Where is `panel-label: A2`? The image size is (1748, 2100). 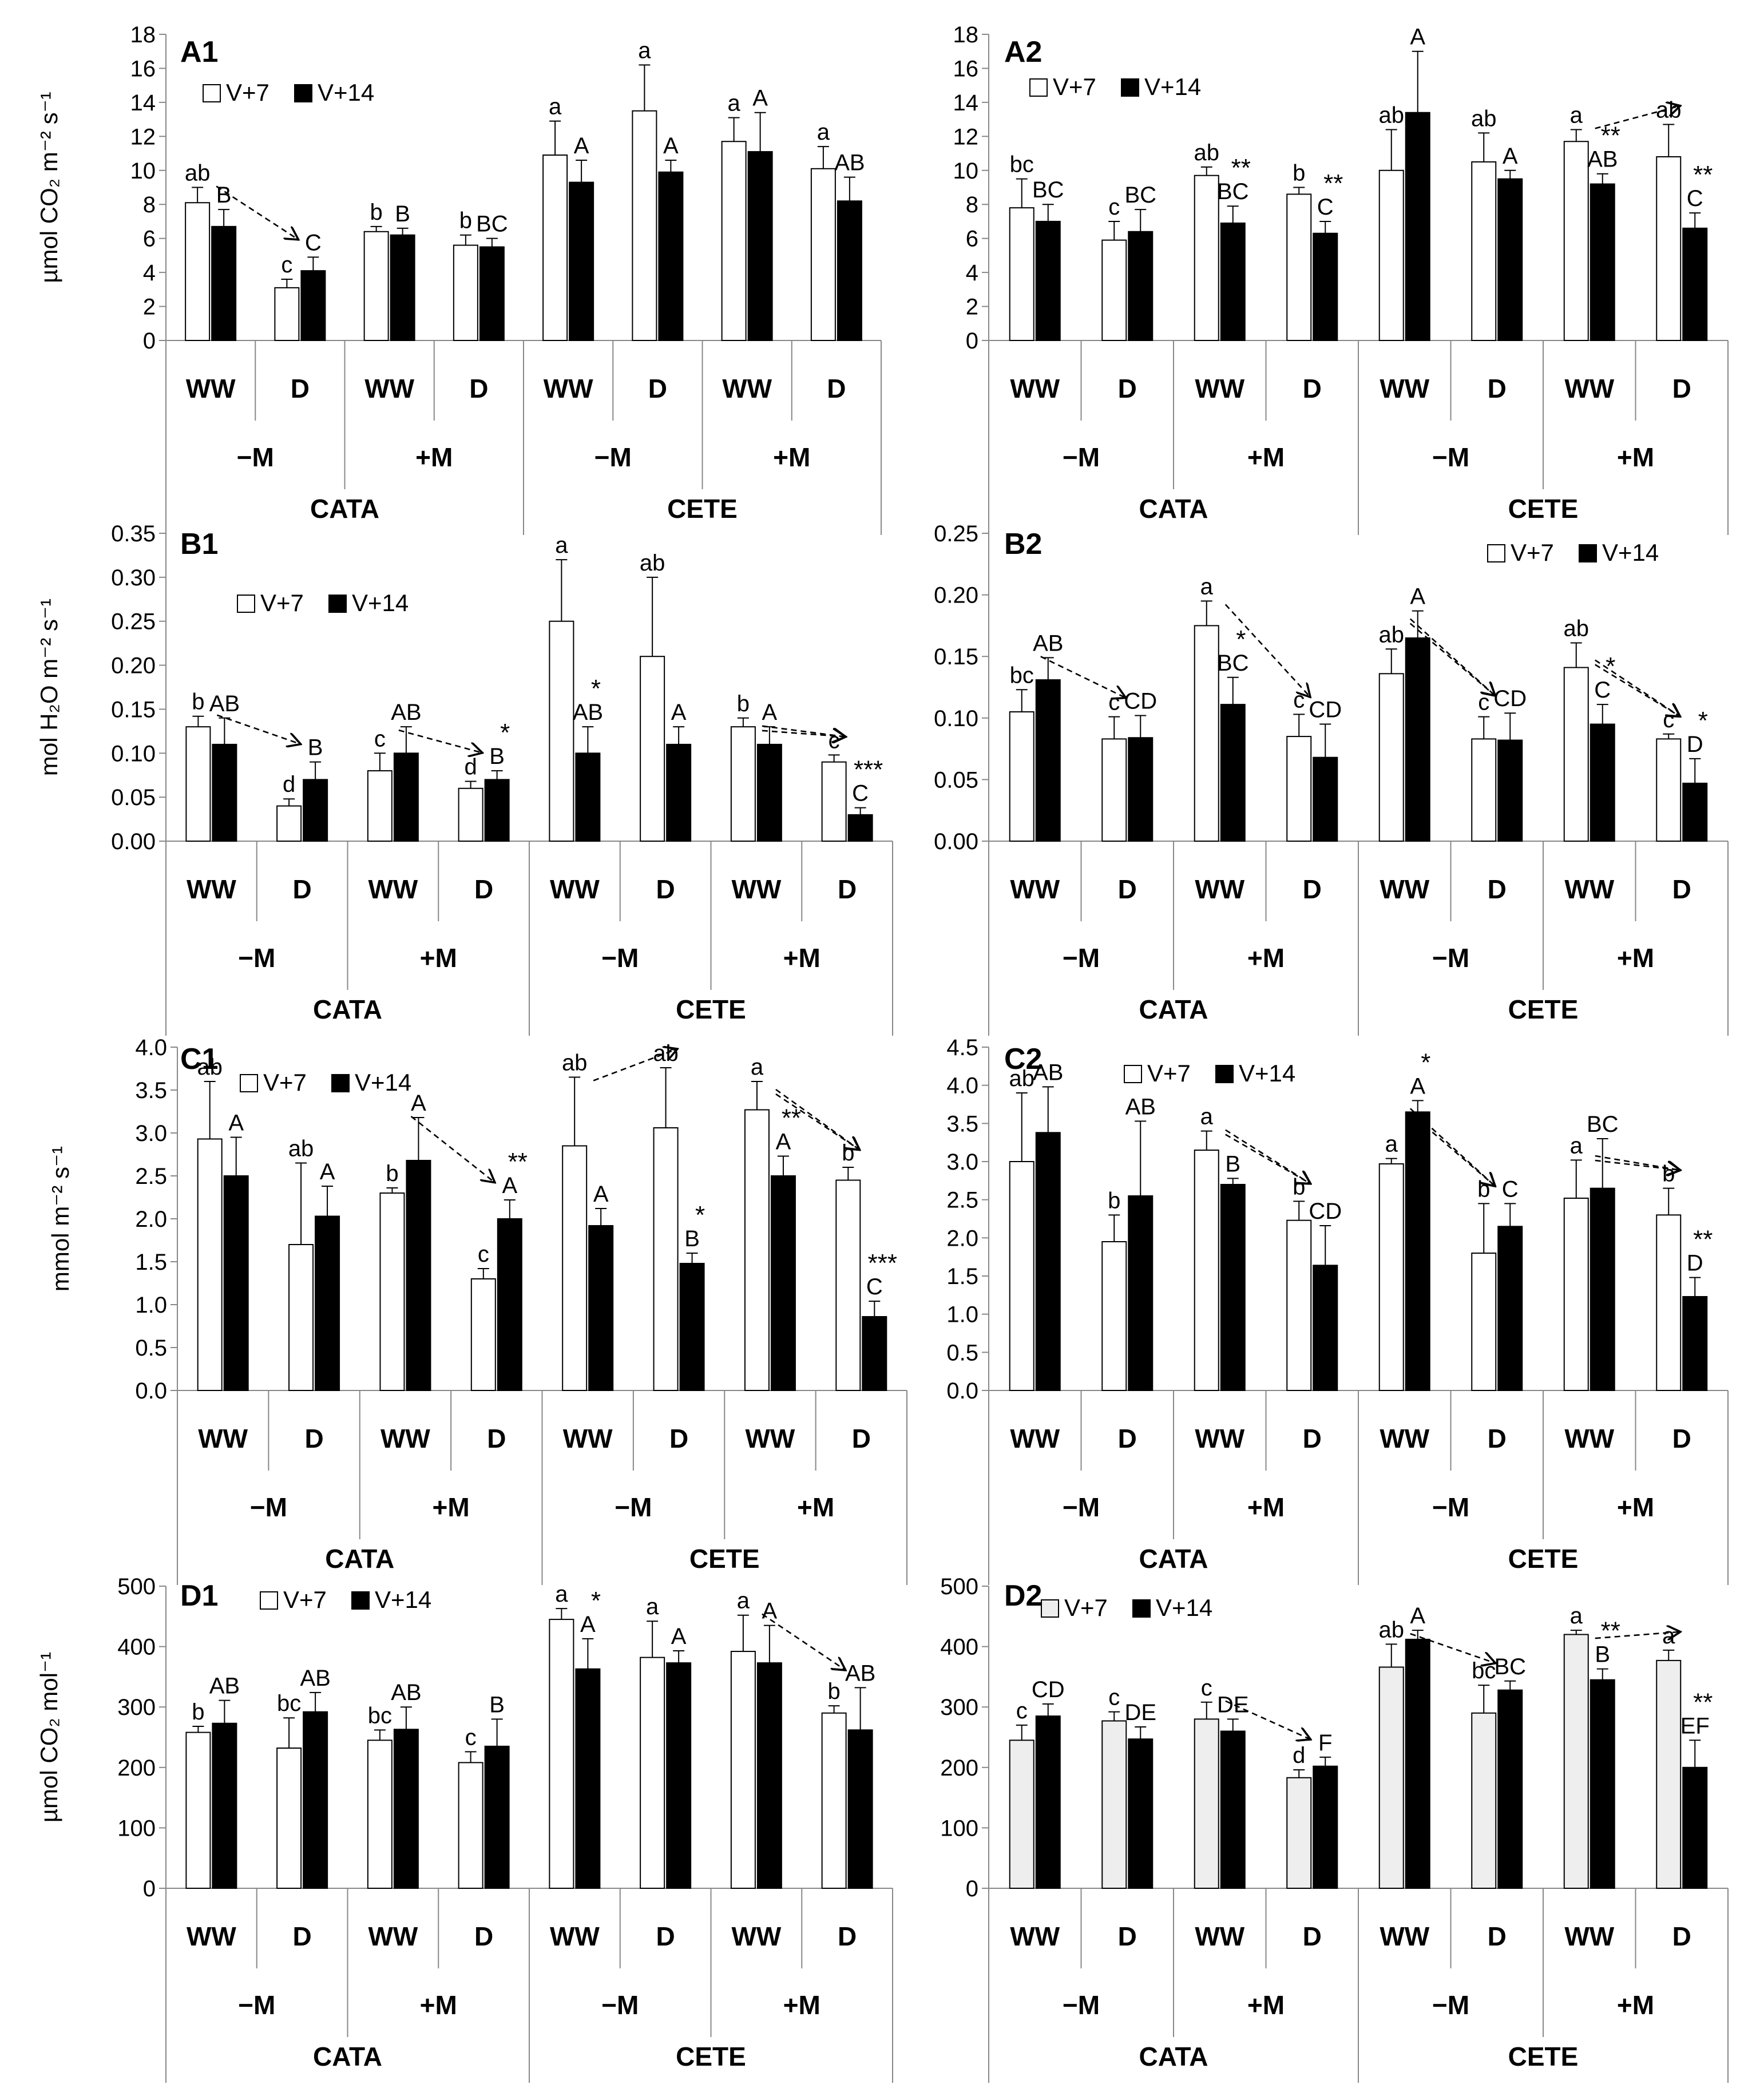 panel-label: A2 is located at coordinates (1023, 52).